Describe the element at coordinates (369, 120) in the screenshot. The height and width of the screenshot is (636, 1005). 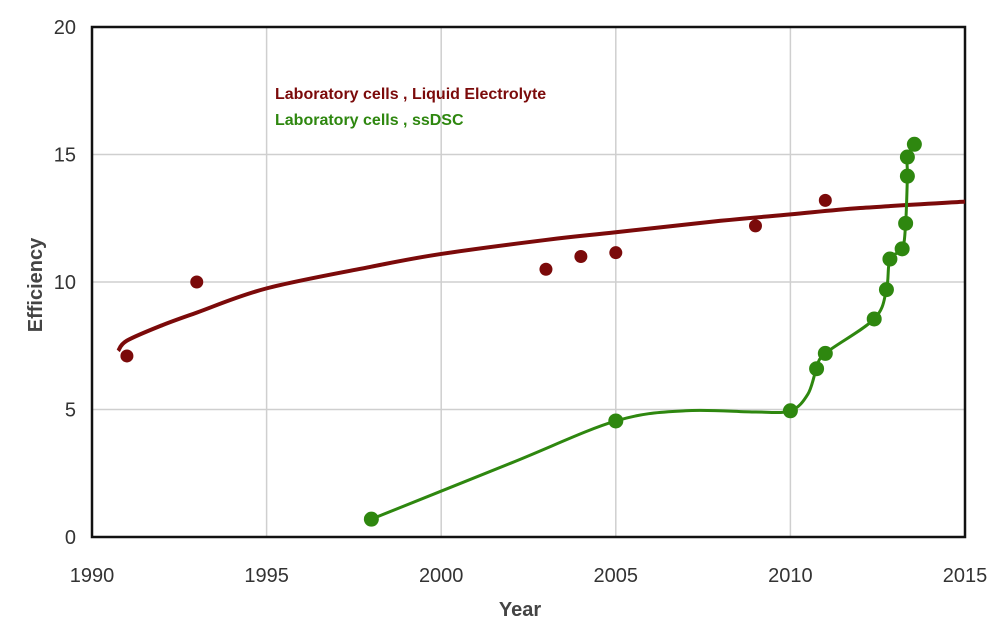
I see `legend-ssdsc: Laboratory cells , ssDSC` at that location.